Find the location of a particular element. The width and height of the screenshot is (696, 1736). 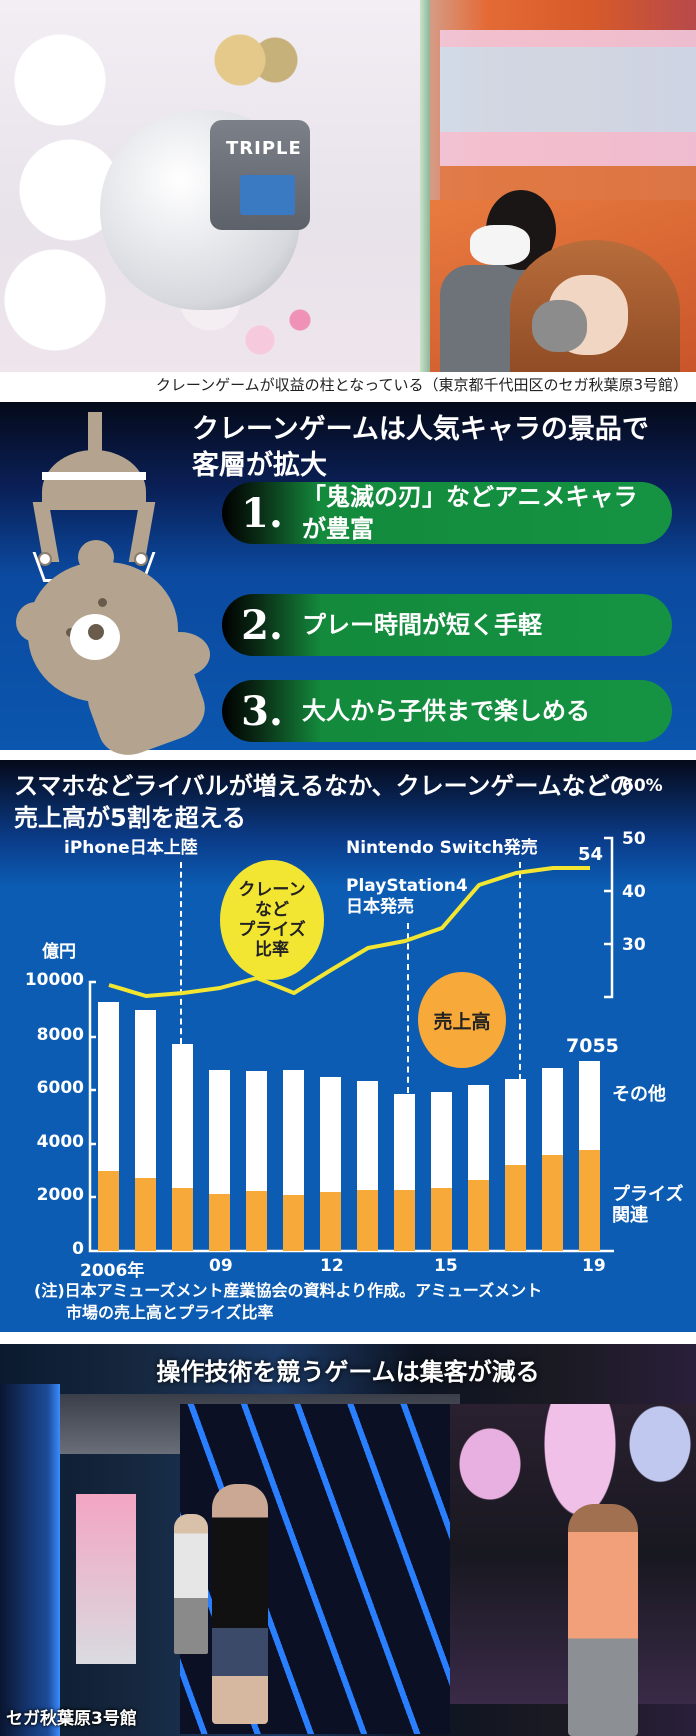

reason-item-2: 2. プレー時間が短く手軽 is located at coordinates (447, 625).